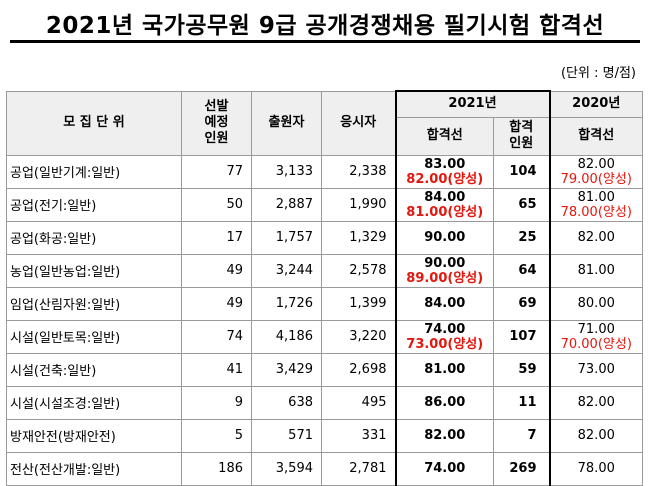  I want to click on cell-unit-name: 공업(화공:일반), so click(94, 237).